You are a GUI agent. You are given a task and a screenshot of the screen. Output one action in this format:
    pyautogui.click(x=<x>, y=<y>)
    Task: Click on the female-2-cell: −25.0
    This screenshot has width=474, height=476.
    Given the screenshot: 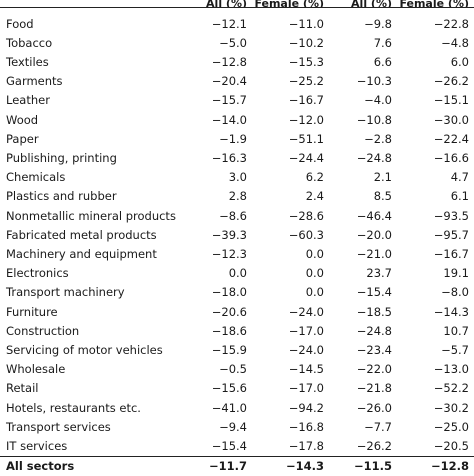 What is the action you would take?
    pyautogui.click(x=435, y=427)
    